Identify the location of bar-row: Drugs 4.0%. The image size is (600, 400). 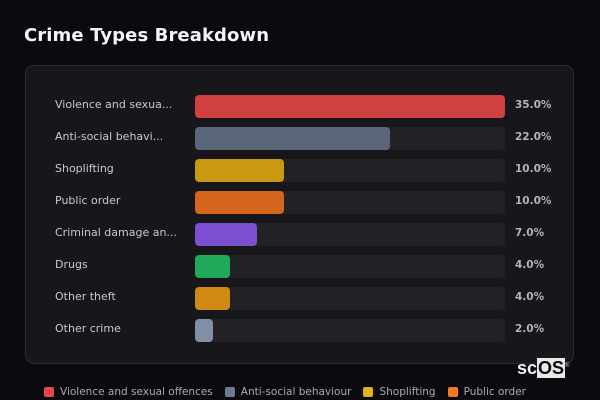
(299, 266).